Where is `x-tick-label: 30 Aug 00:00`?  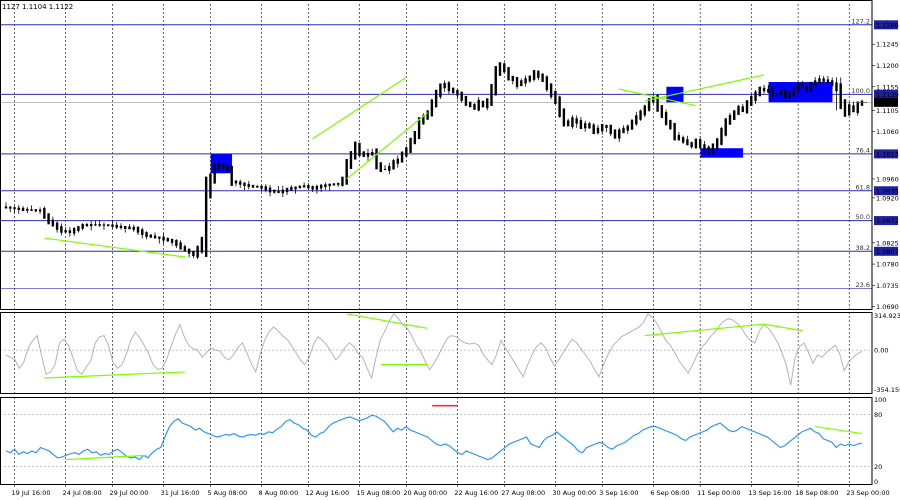
x-tick-label: 30 Aug 00:00 is located at coordinates (574, 493).